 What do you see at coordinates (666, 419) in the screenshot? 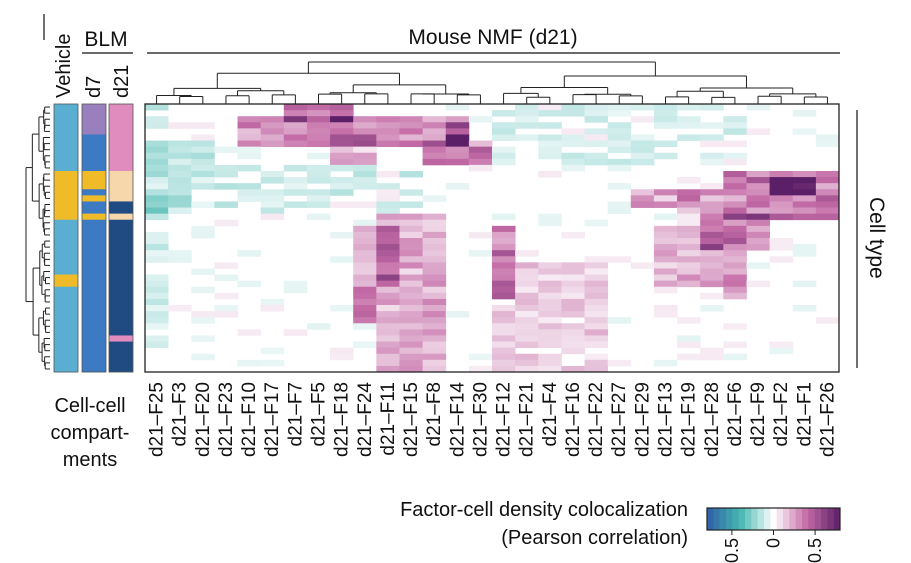
I see `column-label: d21–F13` at bounding box center [666, 419].